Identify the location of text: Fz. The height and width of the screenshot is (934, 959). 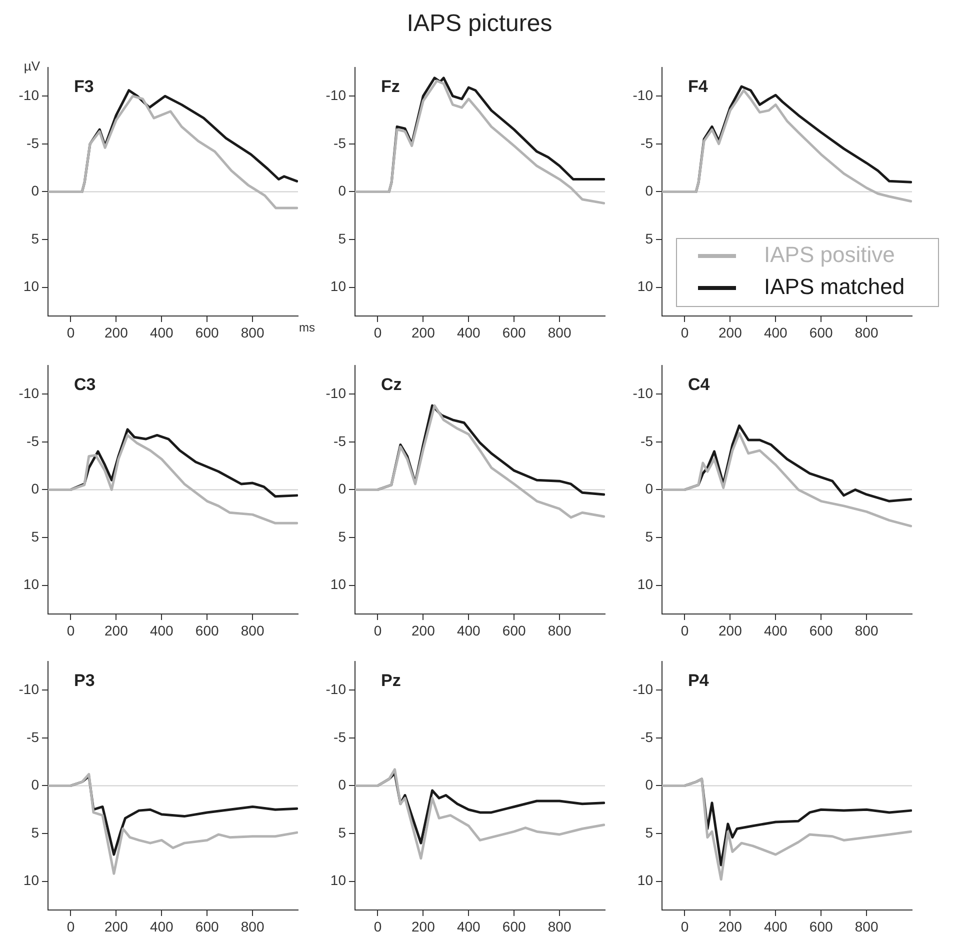
(390, 86).